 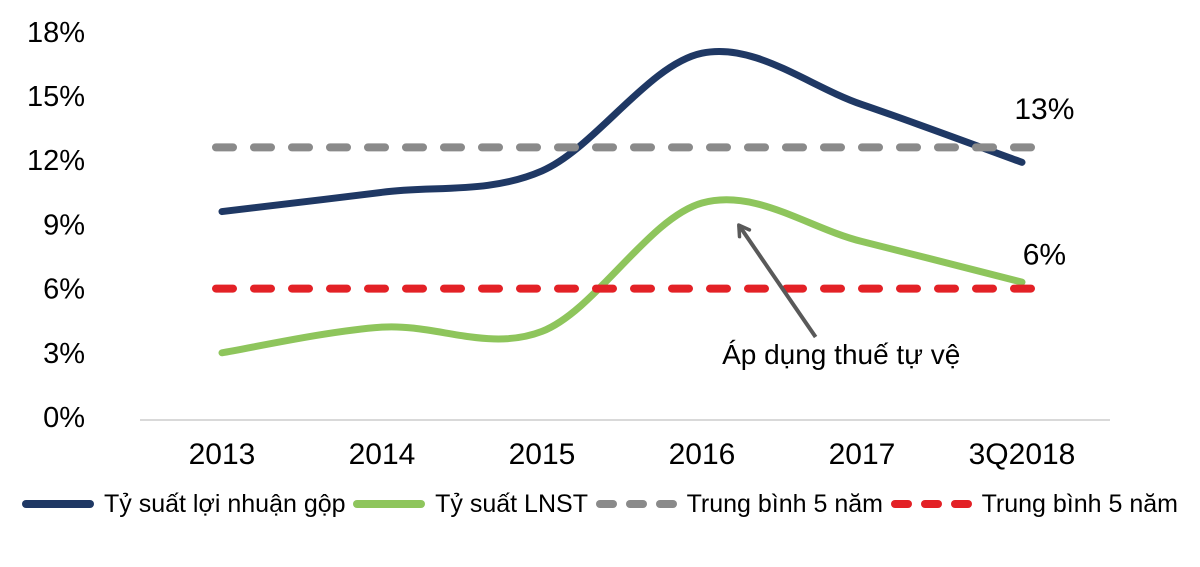 What do you see at coordinates (1022, 454) in the screenshot?
I see `x-tick-label: 3Q2018` at bounding box center [1022, 454].